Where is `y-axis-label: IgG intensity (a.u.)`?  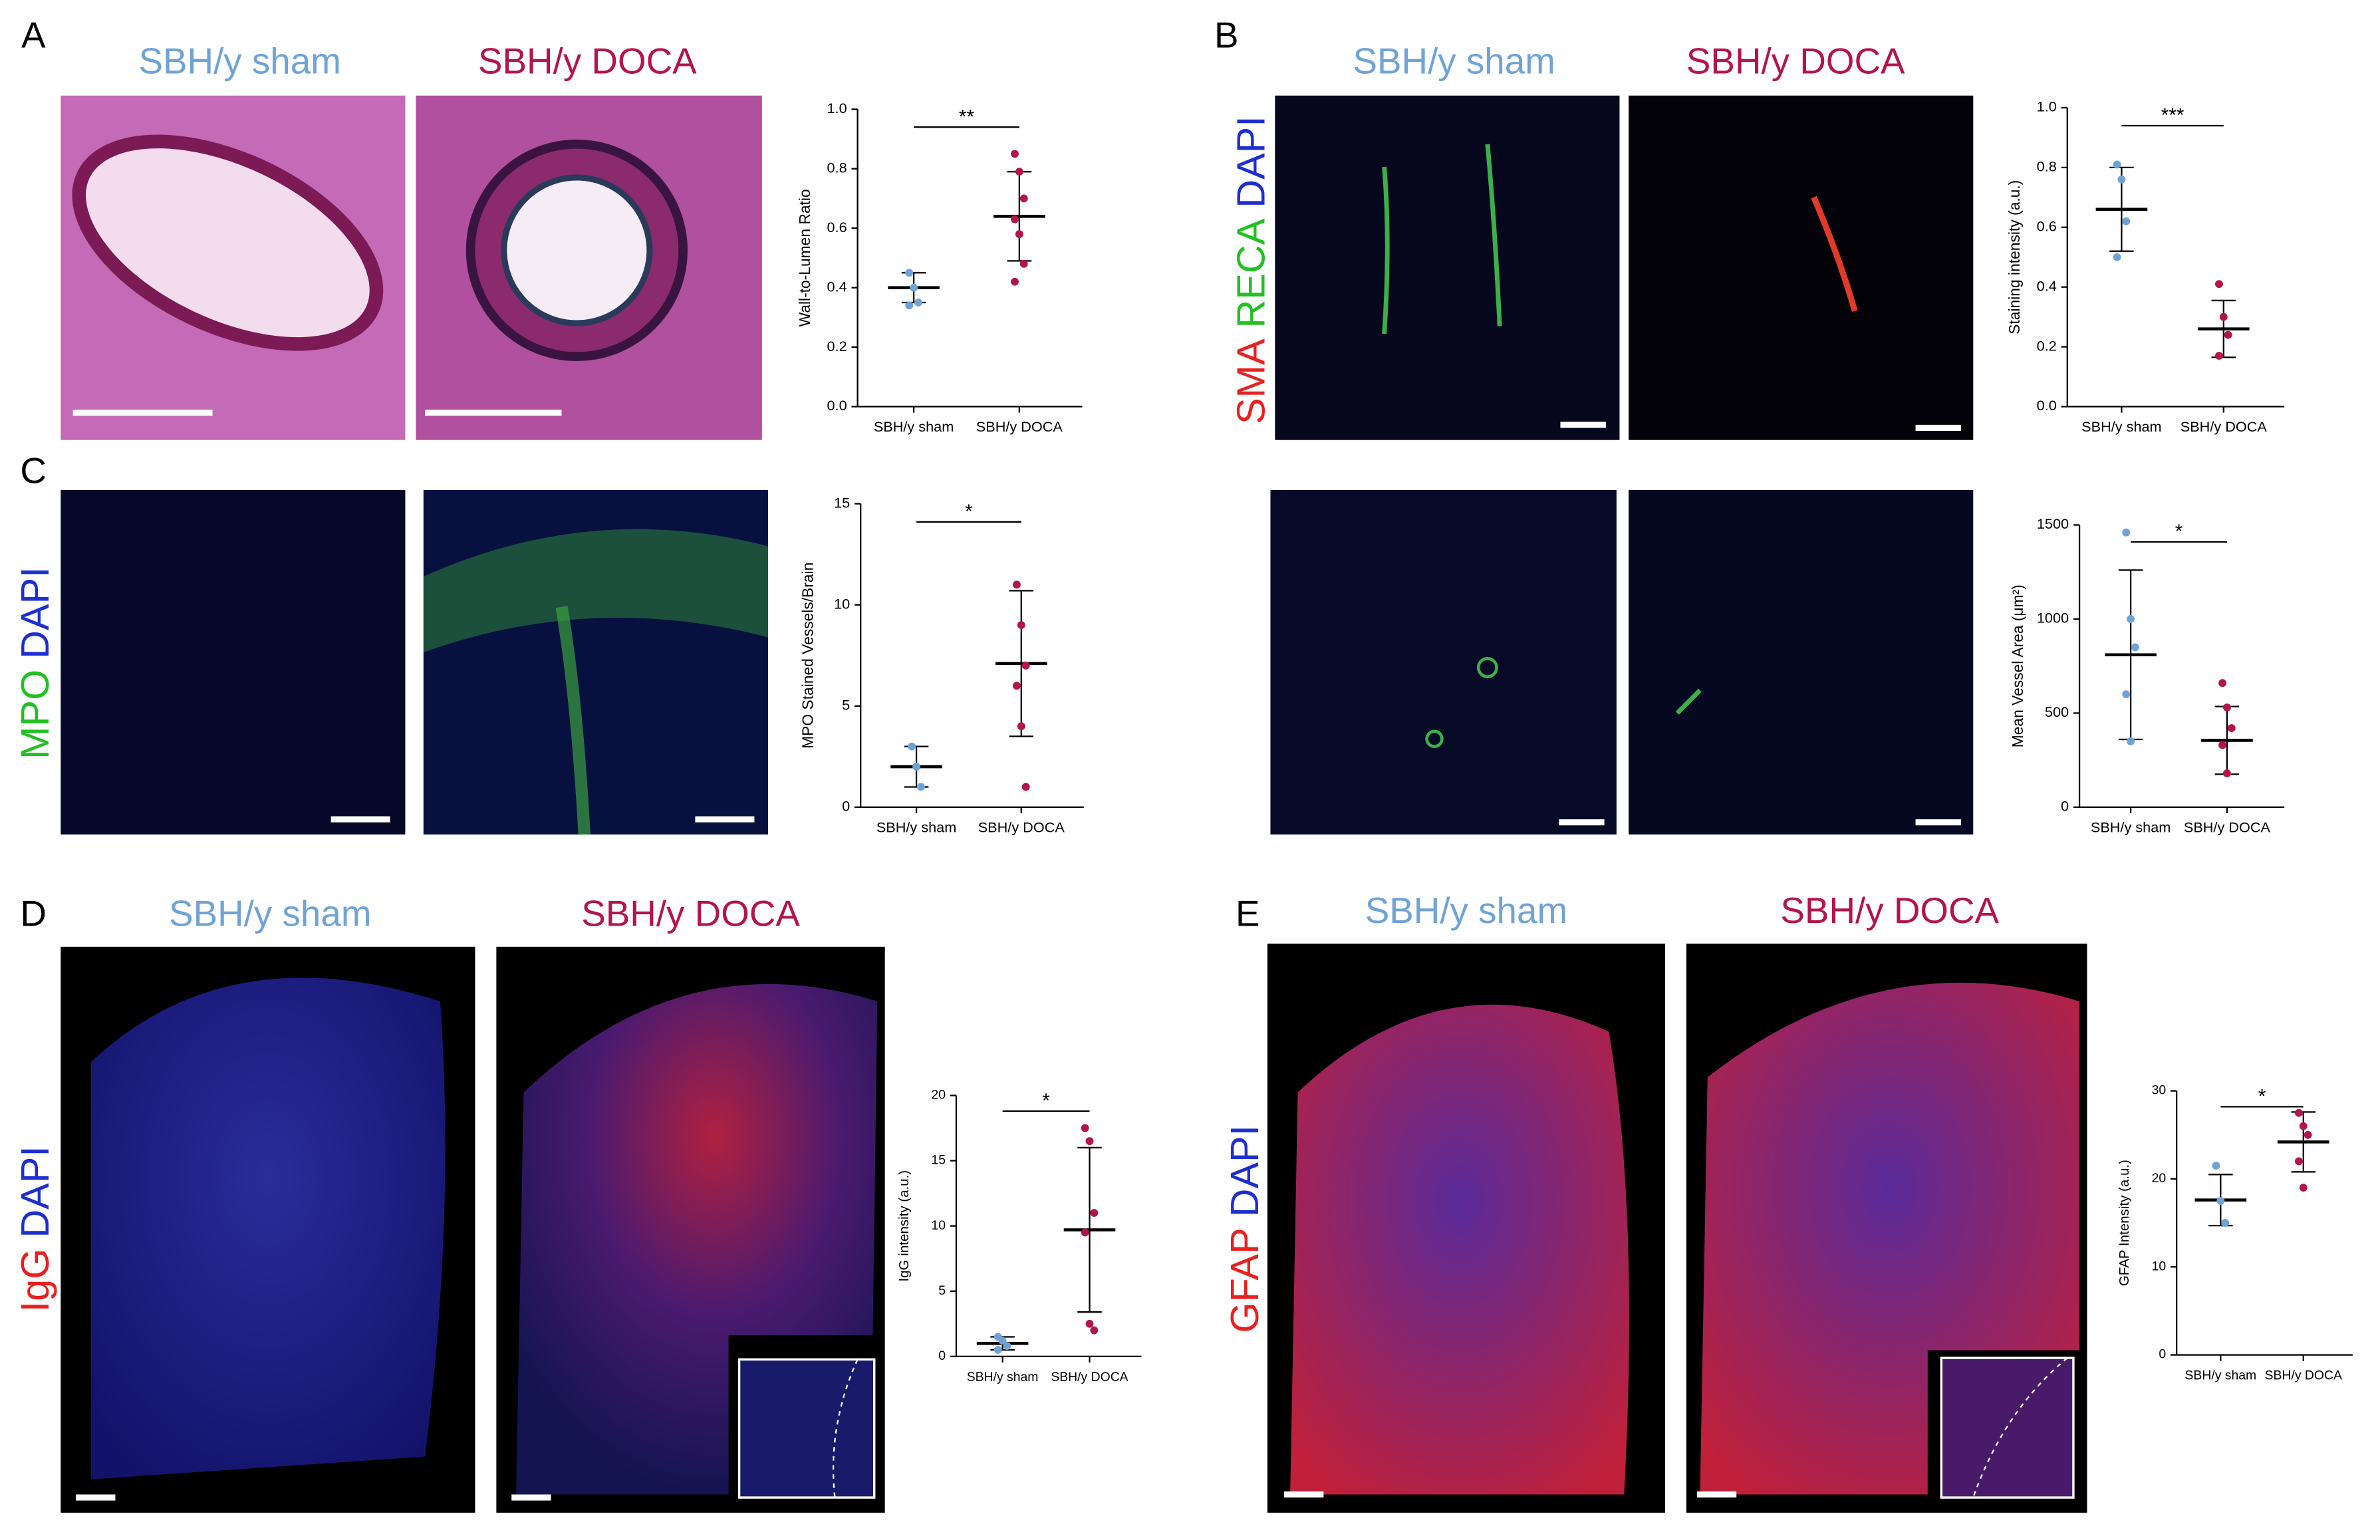
y-axis-label: IgG intensity (a.u.) is located at coordinates (904, 1226).